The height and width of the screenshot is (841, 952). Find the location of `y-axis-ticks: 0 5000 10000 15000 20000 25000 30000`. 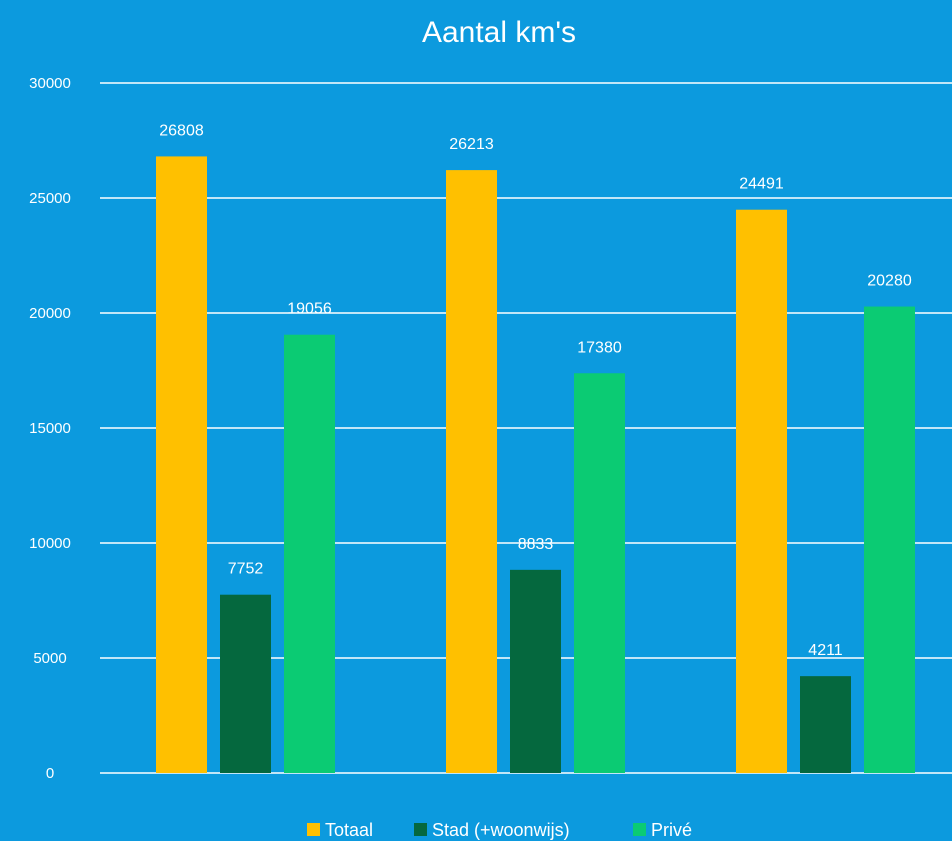

y-axis-ticks: 0 5000 10000 15000 20000 25000 30000 is located at coordinates (50, 428).